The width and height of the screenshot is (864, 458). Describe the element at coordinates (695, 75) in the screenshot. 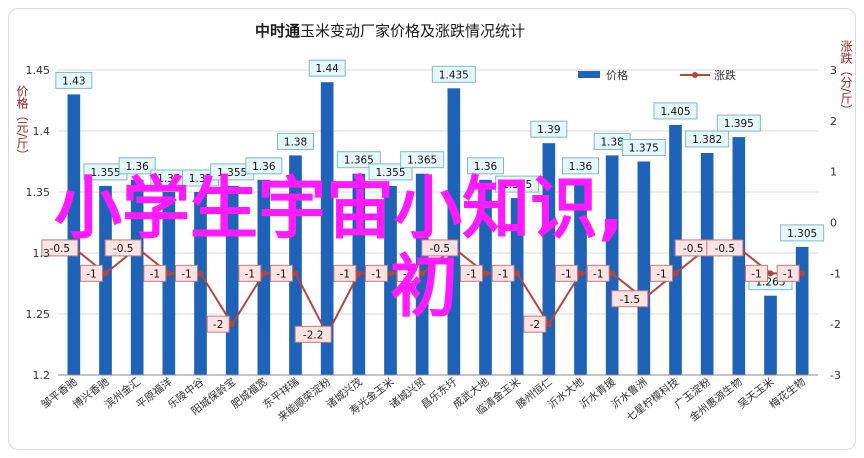

I see `legend-line-marker` at that location.